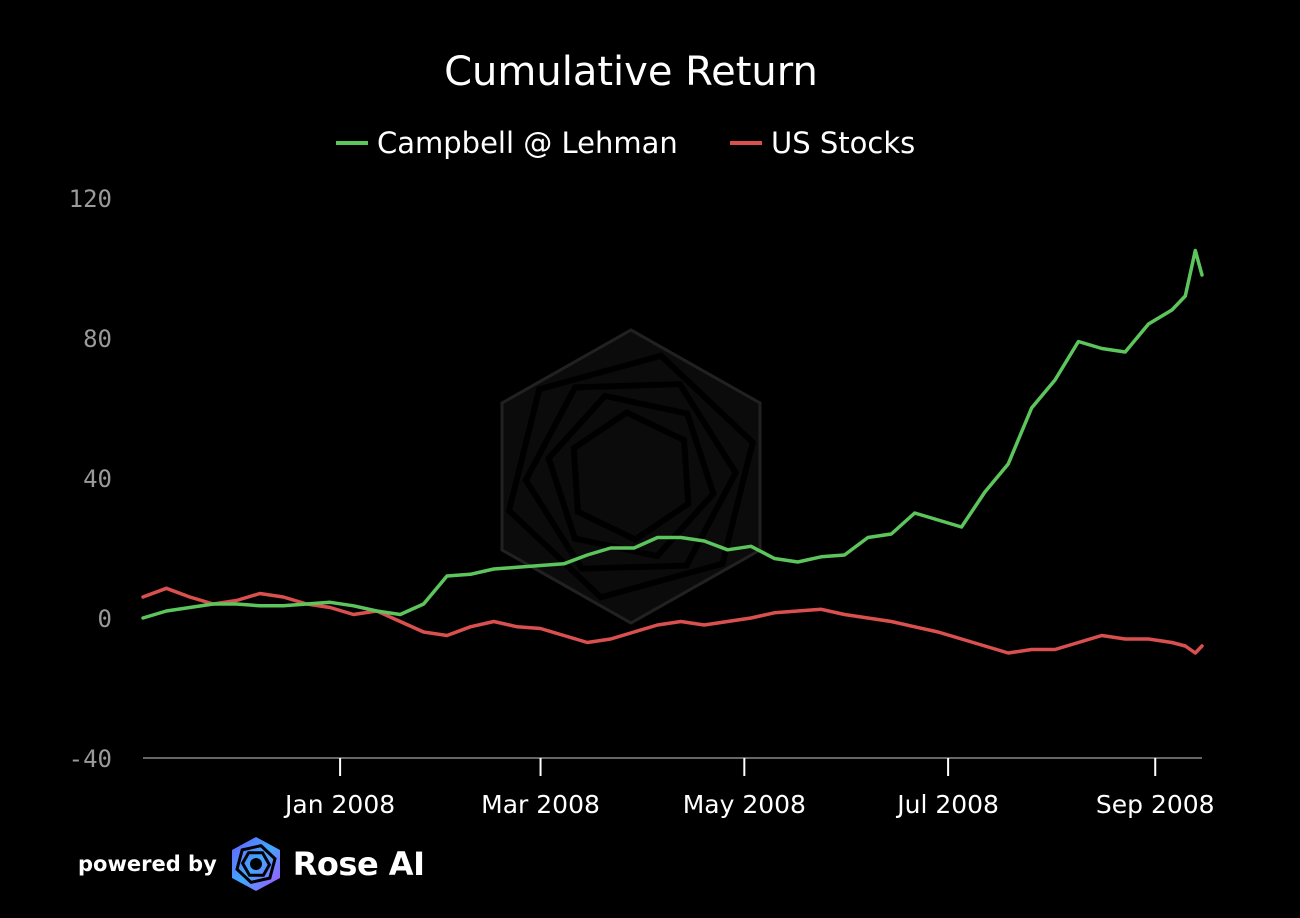 The width and height of the screenshot is (1300, 918). I want to click on y-axis: 120 80 40 0 -40, so click(90, 479).